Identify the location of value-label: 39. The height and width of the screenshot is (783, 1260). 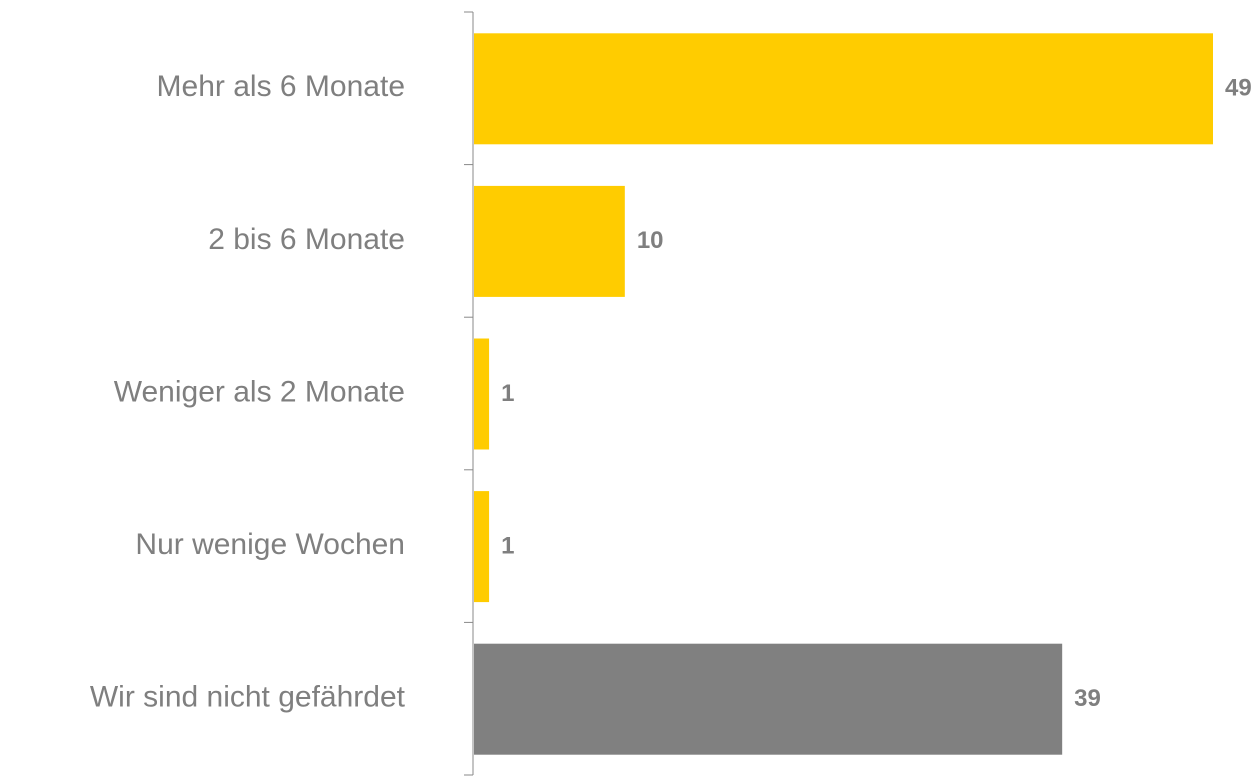
(1087, 698).